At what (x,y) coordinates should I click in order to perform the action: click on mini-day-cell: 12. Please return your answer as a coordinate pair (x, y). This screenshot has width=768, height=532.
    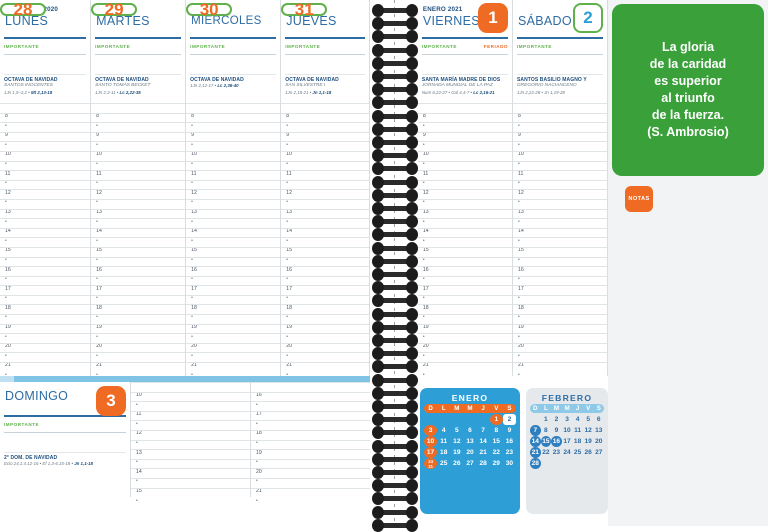
    Looking at the image, I should click on (588, 430).